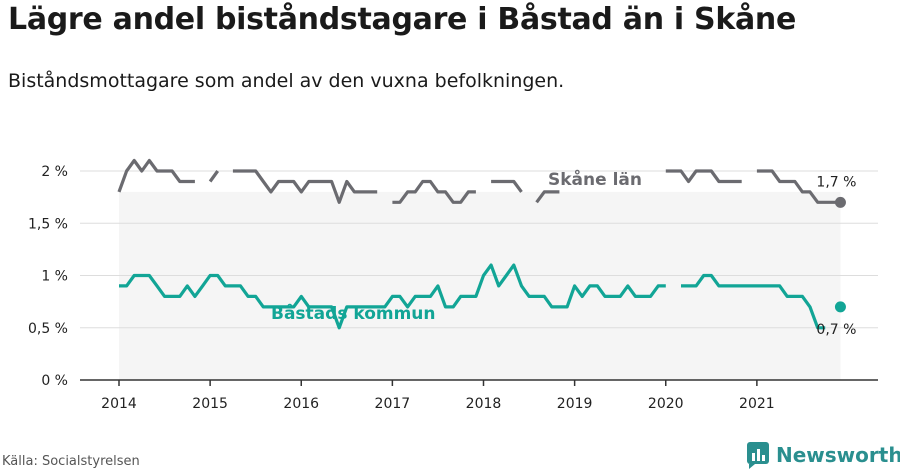  I want to click on series-skane-lan: 1,7 %, so click(486, 183).